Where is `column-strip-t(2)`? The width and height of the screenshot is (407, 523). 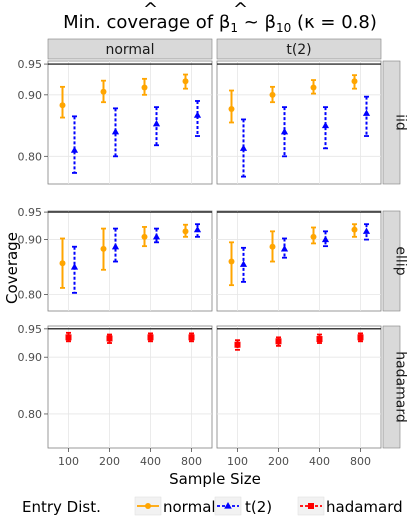
column-strip-t(2) is located at coordinates (299, 49).